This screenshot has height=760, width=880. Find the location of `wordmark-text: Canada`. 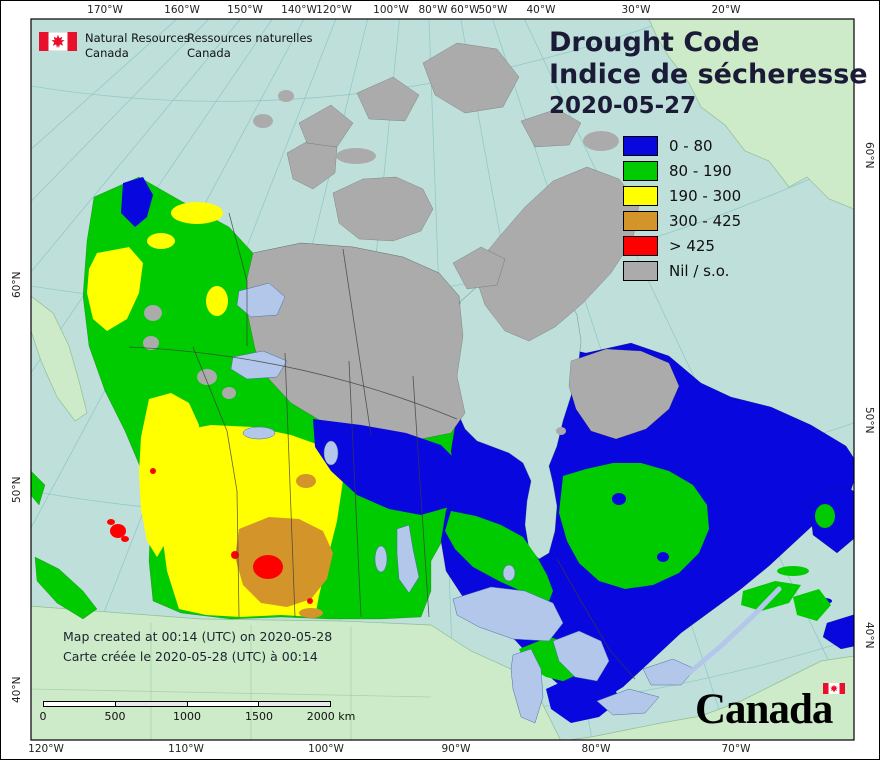

wordmark-text: Canada is located at coordinates (764, 709).